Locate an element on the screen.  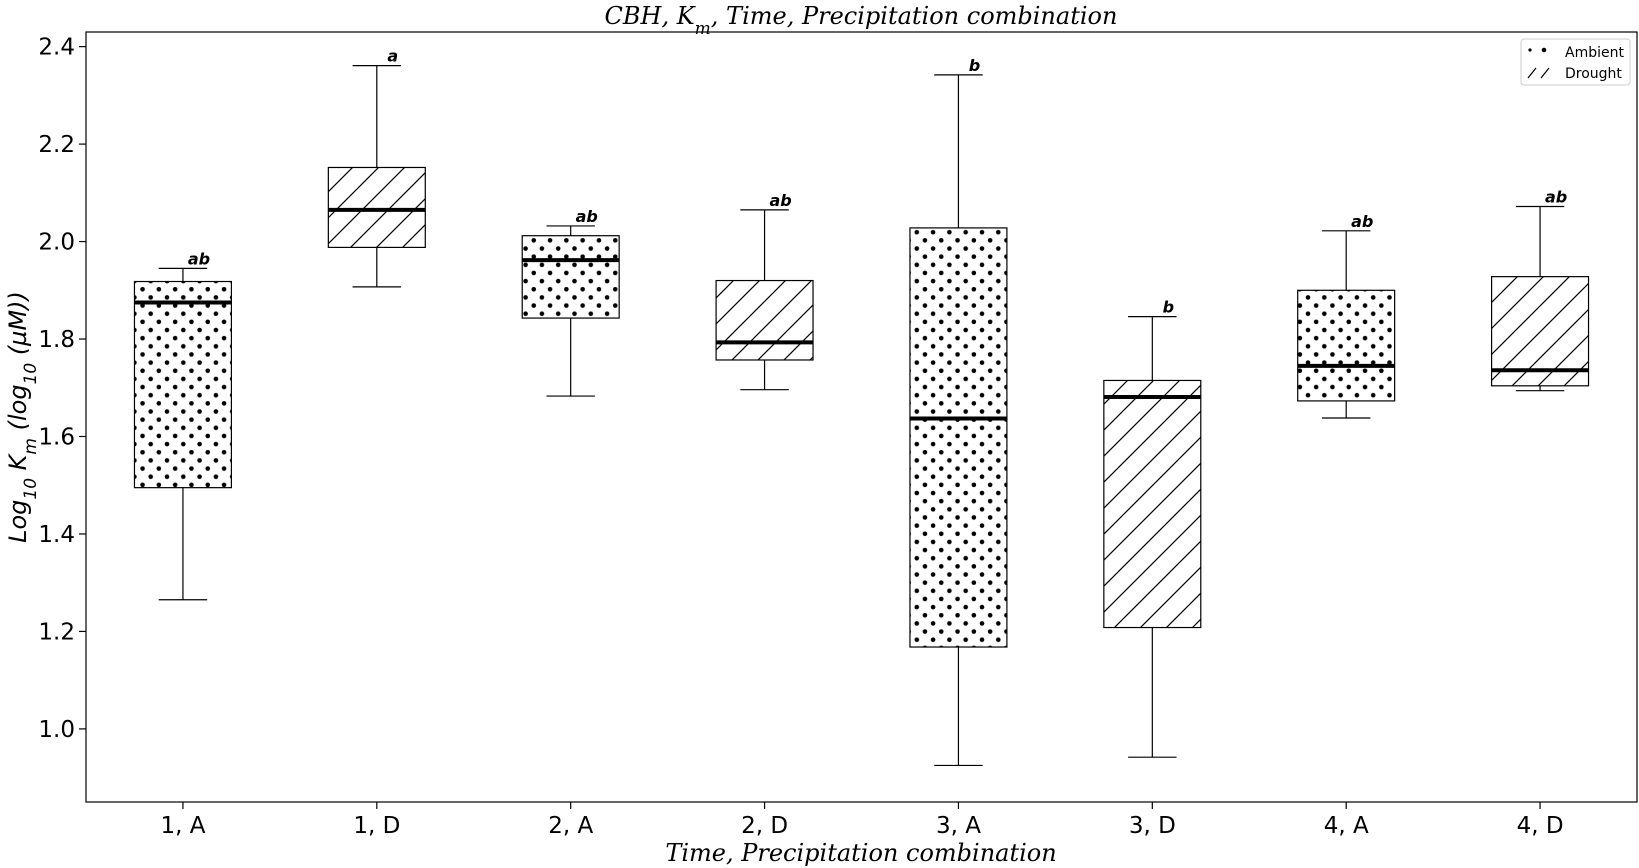
x-tick-label: 4, A is located at coordinates (1346, 826).